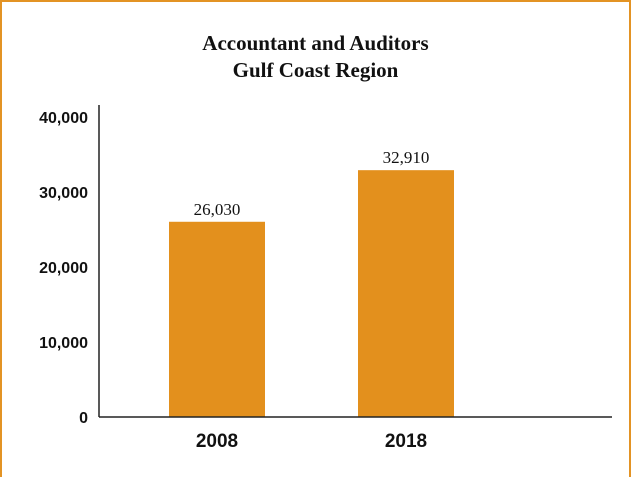 This screenshot has height=477, width=631. Describe the element at coordinates (630, 238) in the screenshot. I see `frame-border-right` at that location.